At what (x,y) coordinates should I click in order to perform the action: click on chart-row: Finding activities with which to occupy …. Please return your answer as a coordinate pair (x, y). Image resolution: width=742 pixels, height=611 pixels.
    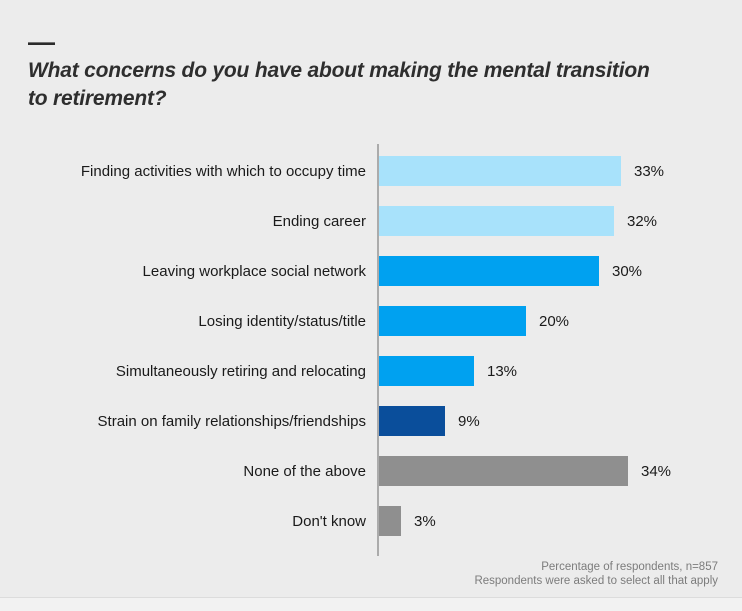
    Looking at the image, I should click on (378, 171).